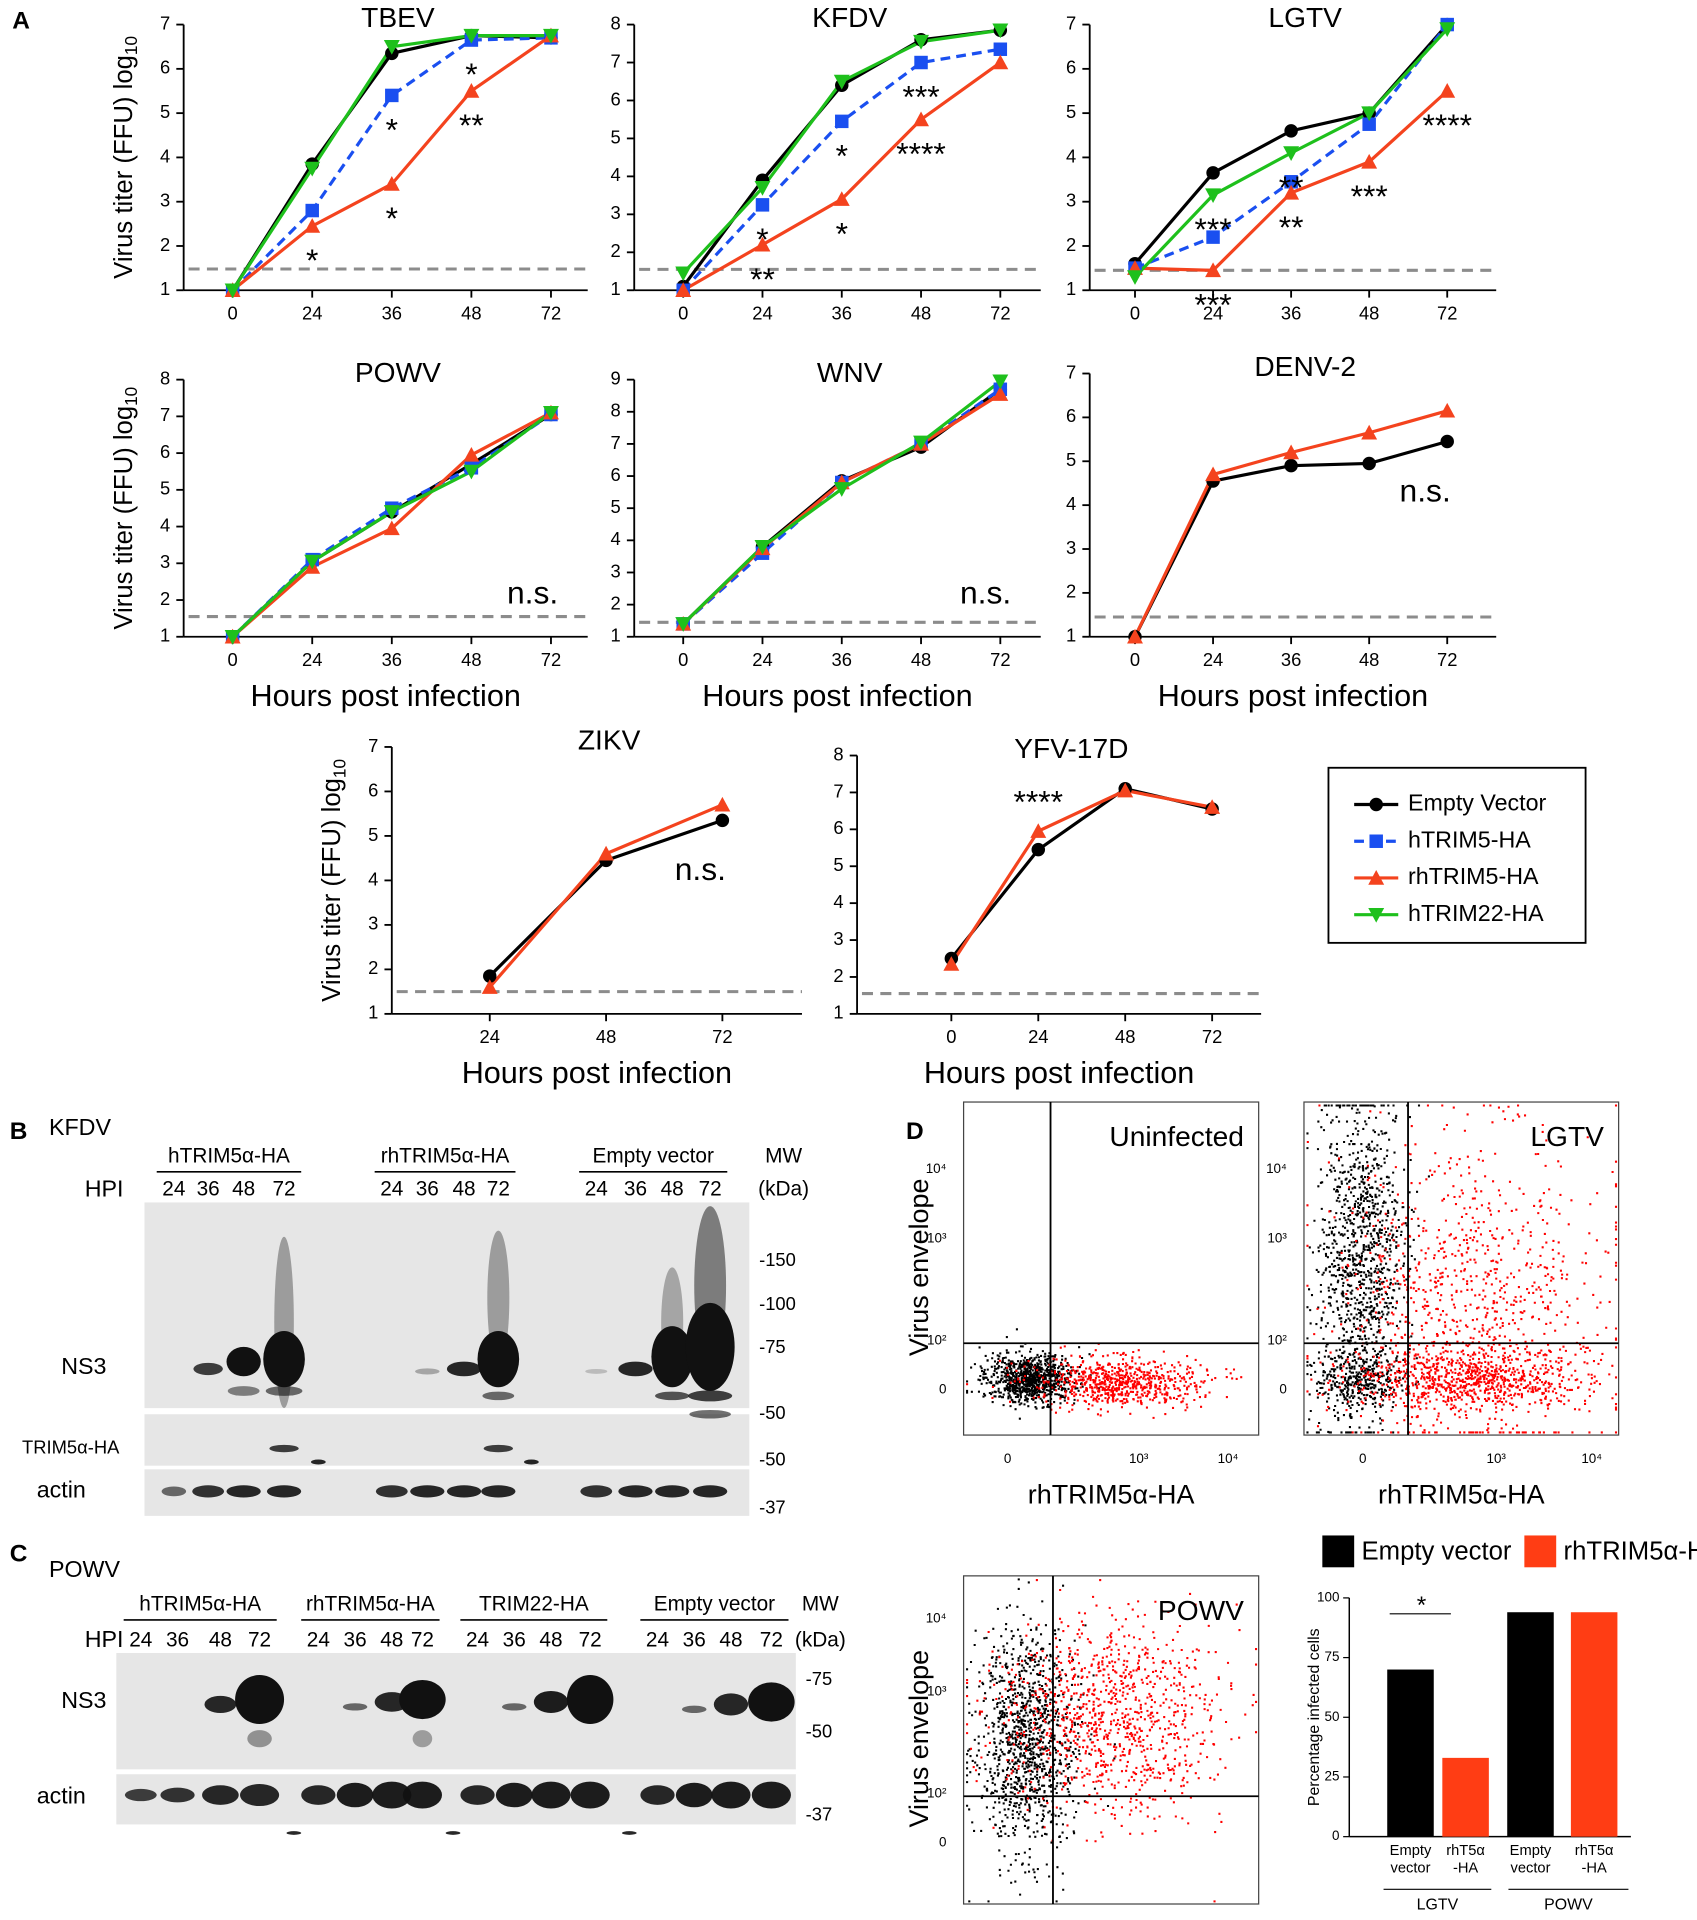 This screenshot has height=1920, width=1697. What do you see at coordinates (1305, 366) in the screenshot?
I see `chart-title: DENV-2` at bounding box center [1305, 366].